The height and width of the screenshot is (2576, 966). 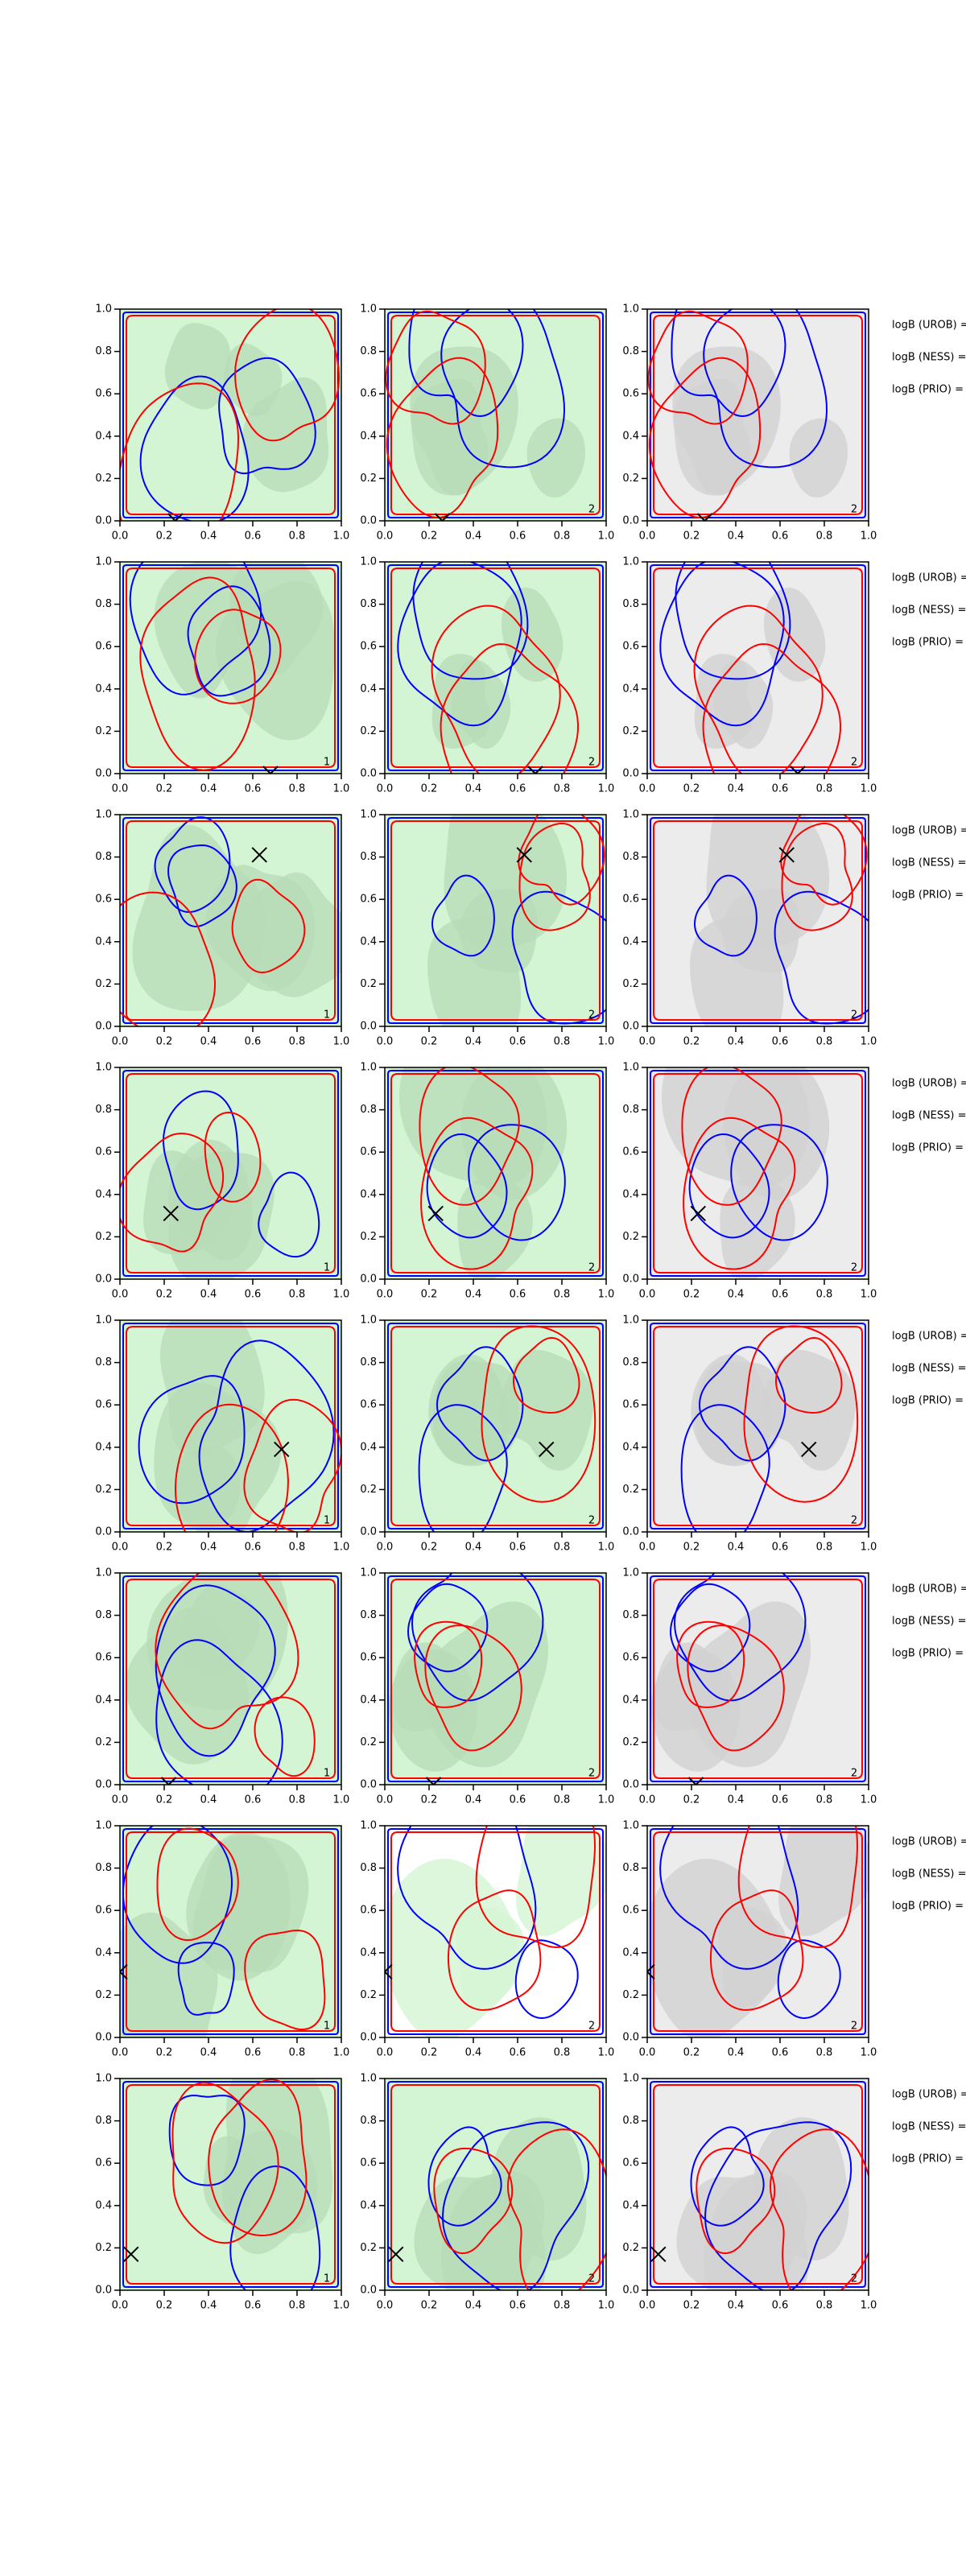 I want to click on annotation: logB (UROB) =, so click(x=929, y=2095).